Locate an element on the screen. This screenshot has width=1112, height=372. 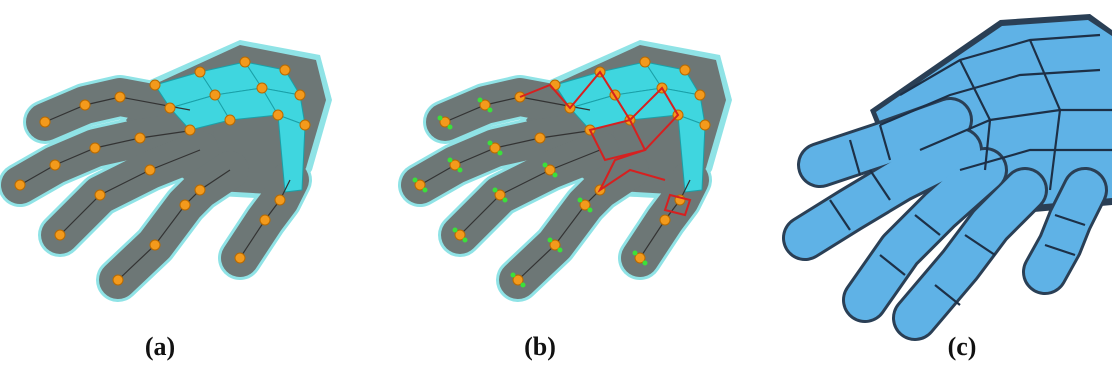
label-b: (b) is located at coordinates (540, 346).